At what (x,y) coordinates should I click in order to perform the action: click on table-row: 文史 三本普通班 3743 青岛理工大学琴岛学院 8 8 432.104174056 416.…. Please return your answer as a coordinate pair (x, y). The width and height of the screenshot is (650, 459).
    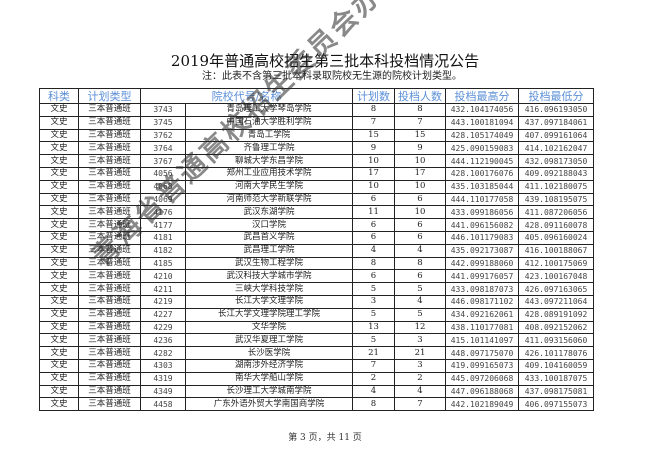
    Looking at the image, I should click on (316, 110).